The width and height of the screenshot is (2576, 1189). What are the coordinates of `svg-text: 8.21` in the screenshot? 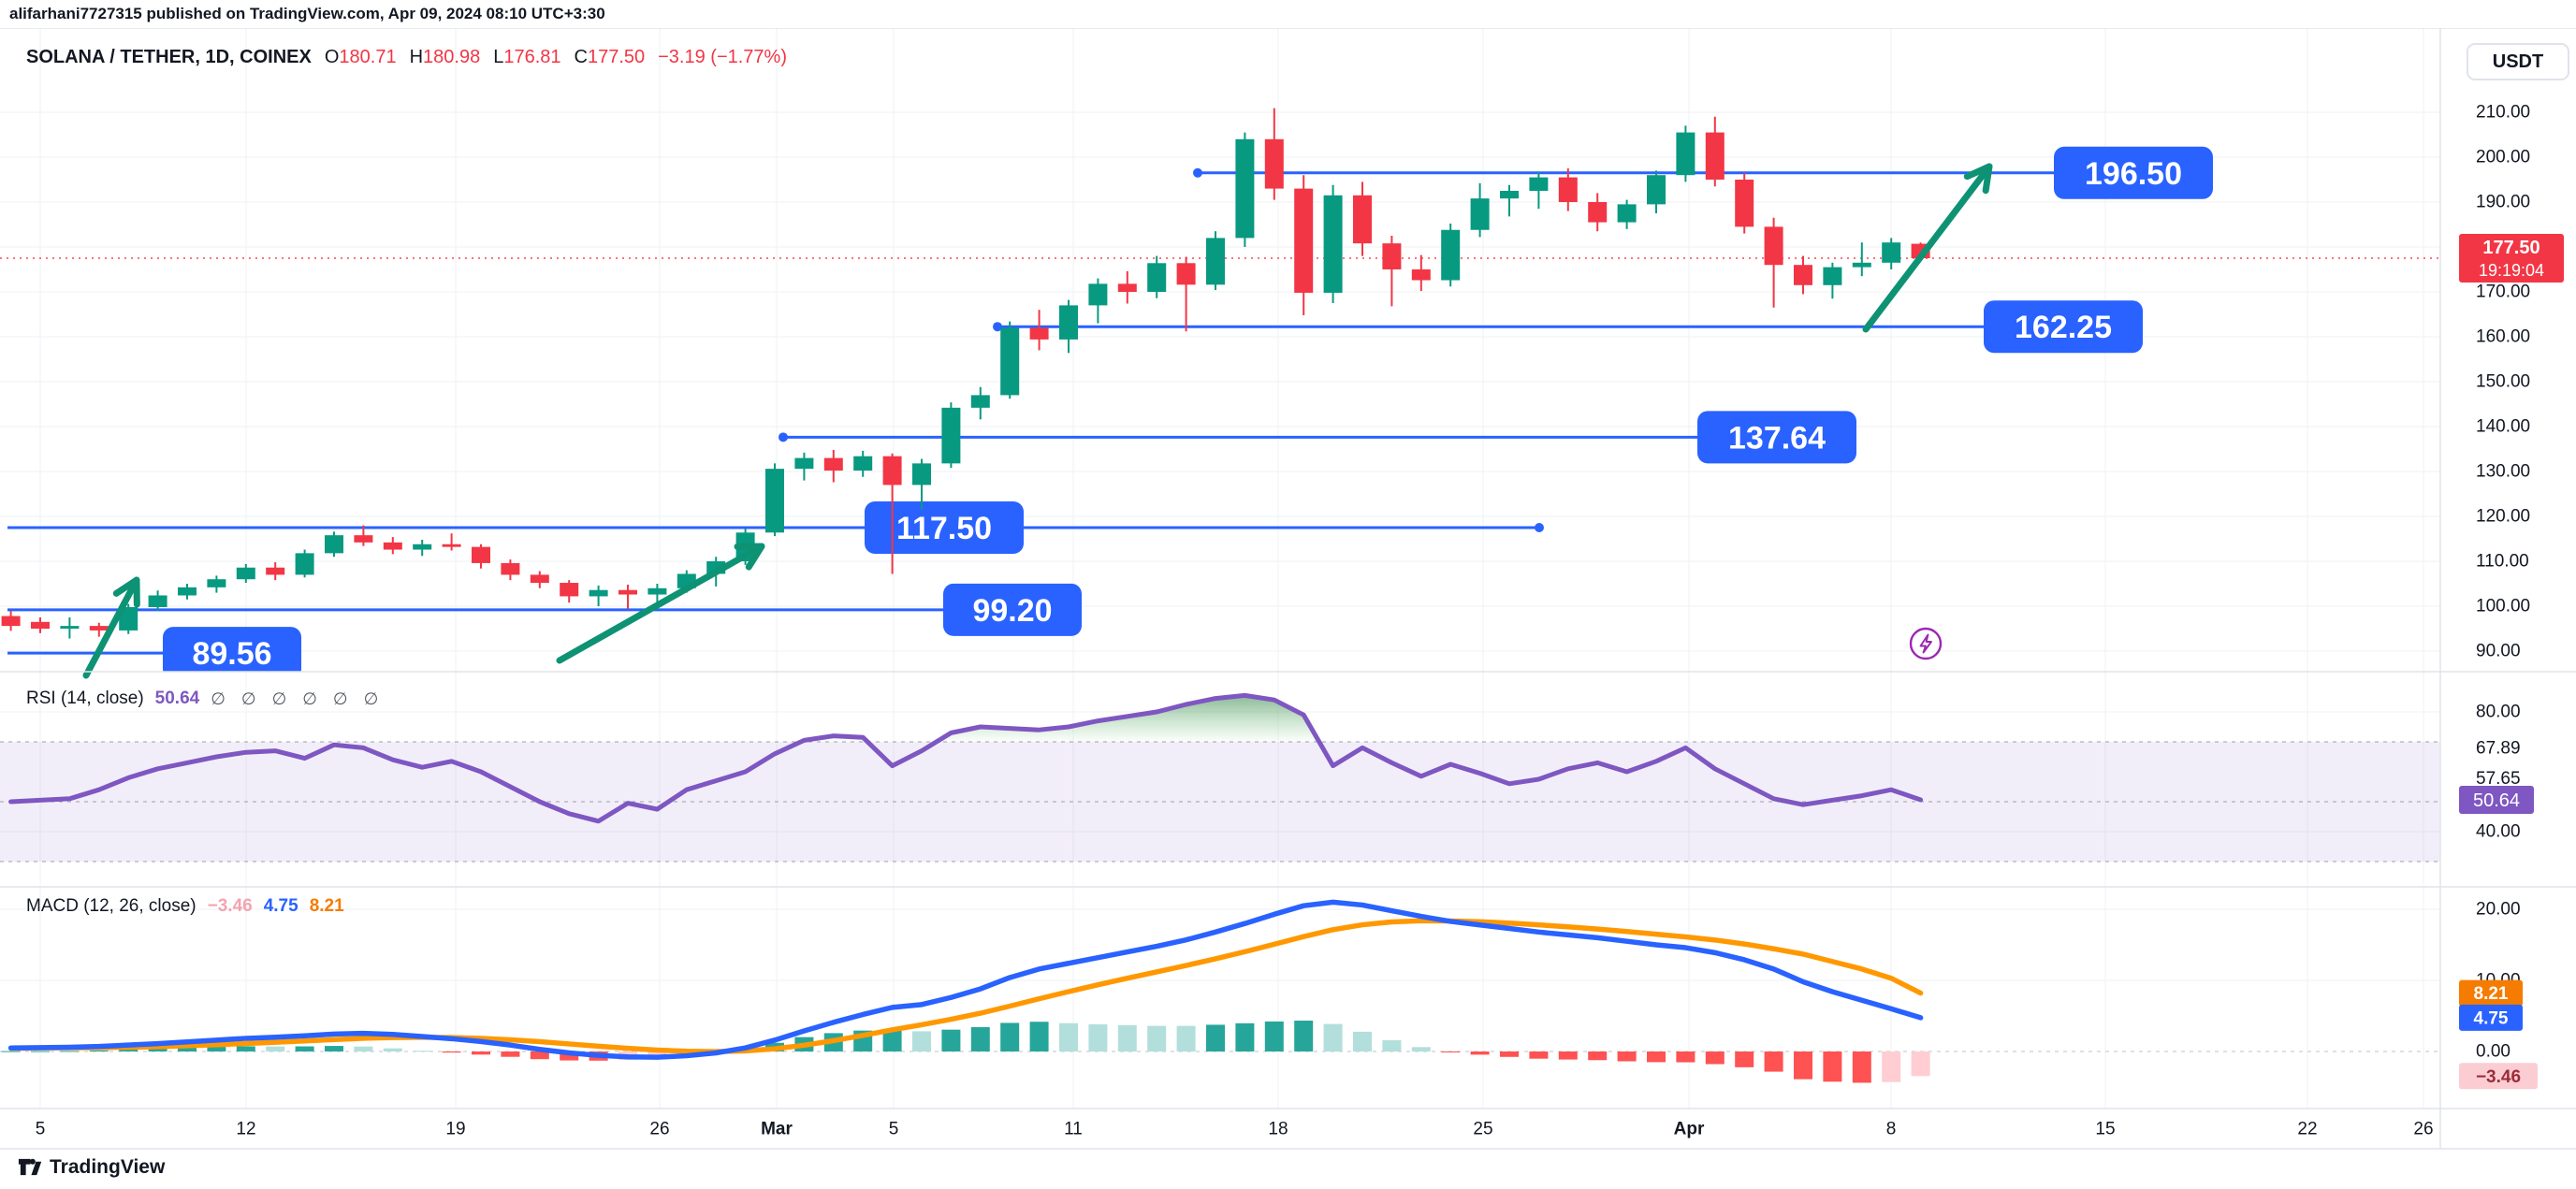 It's located at (2491, 994).